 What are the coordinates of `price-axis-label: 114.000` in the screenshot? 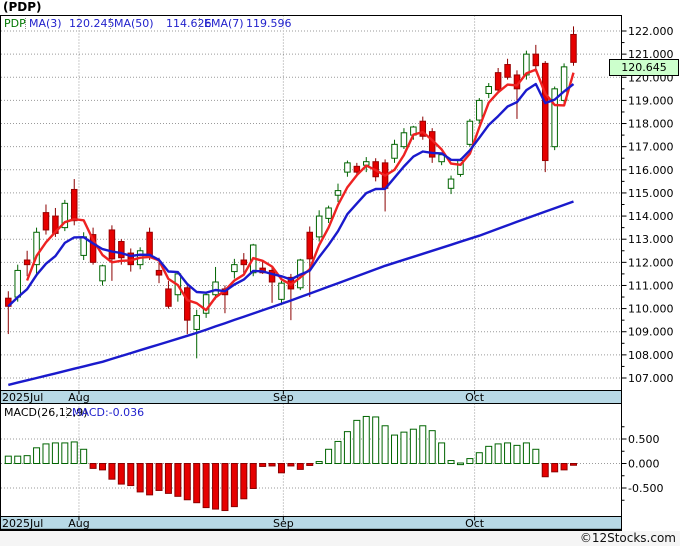 It's located at (651, 216).